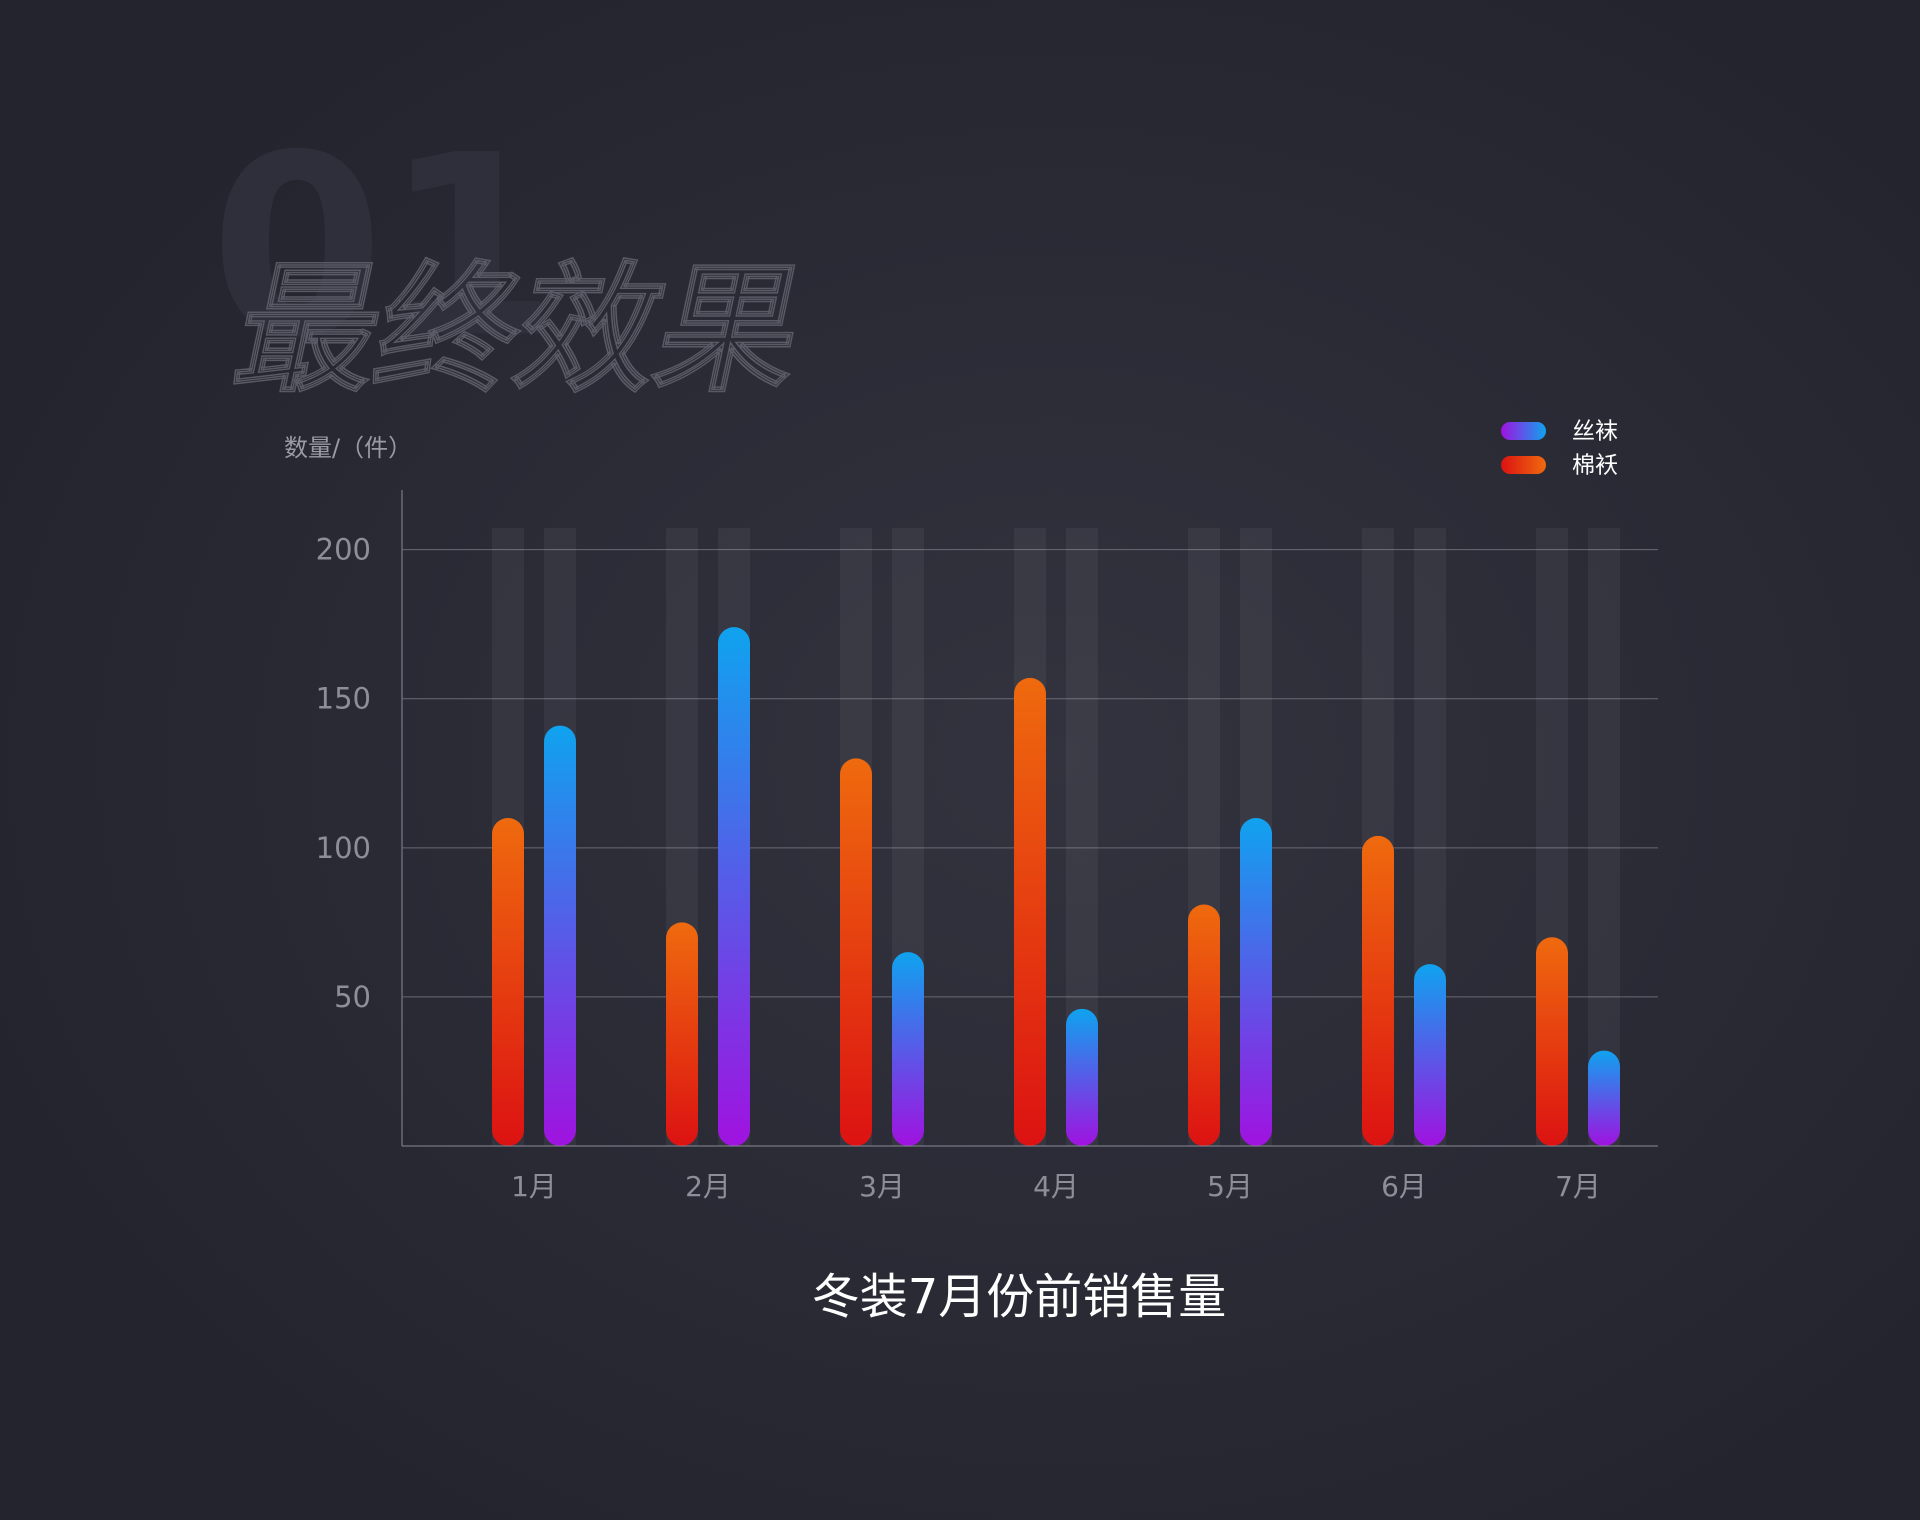 The image size is (1920, 1520). What do you see at coordinates (1595, 432) in the screenshot?
I see `legend-label: 丝袜` at bounding box center [1595, 432].